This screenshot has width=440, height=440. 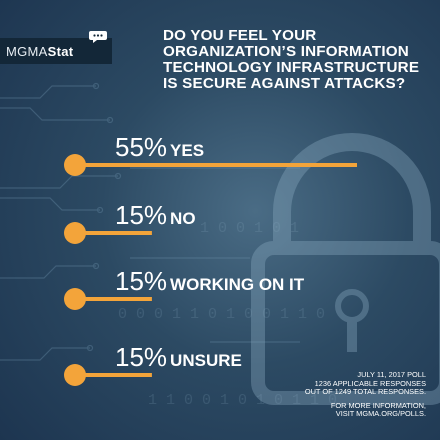 I want to click on bar-label-3: 15% UNSURE, so click(x=178, y=357).